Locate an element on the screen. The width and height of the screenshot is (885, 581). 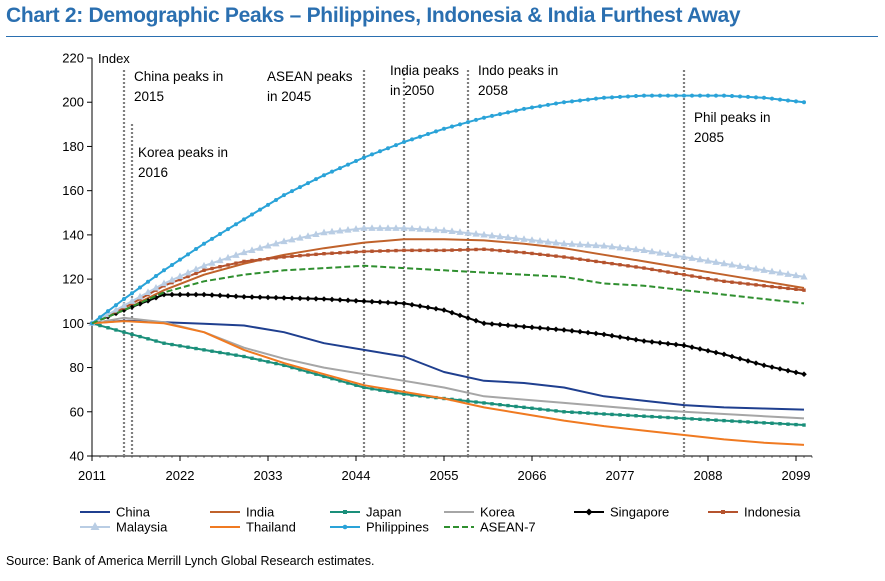
peak-annotation: ASEAN peaks is located at coordinates (310, 76).